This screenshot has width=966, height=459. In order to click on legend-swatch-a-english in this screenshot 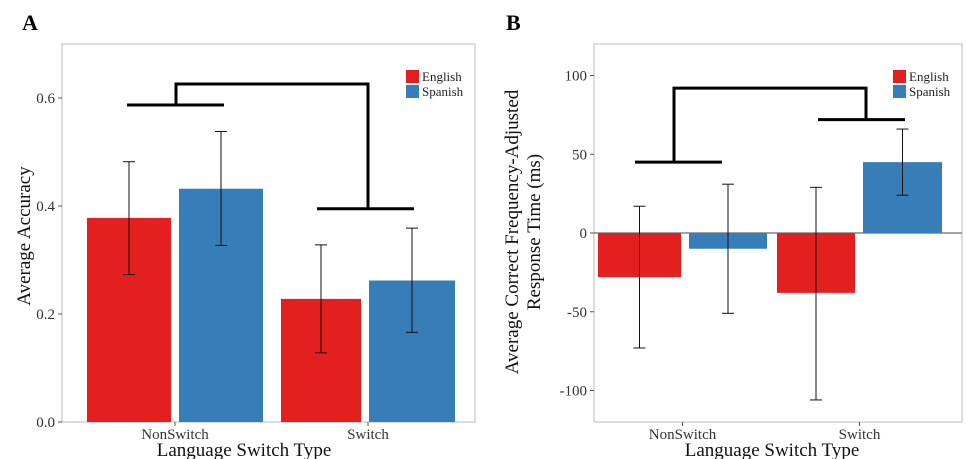, I will do `click(412, 76)`.